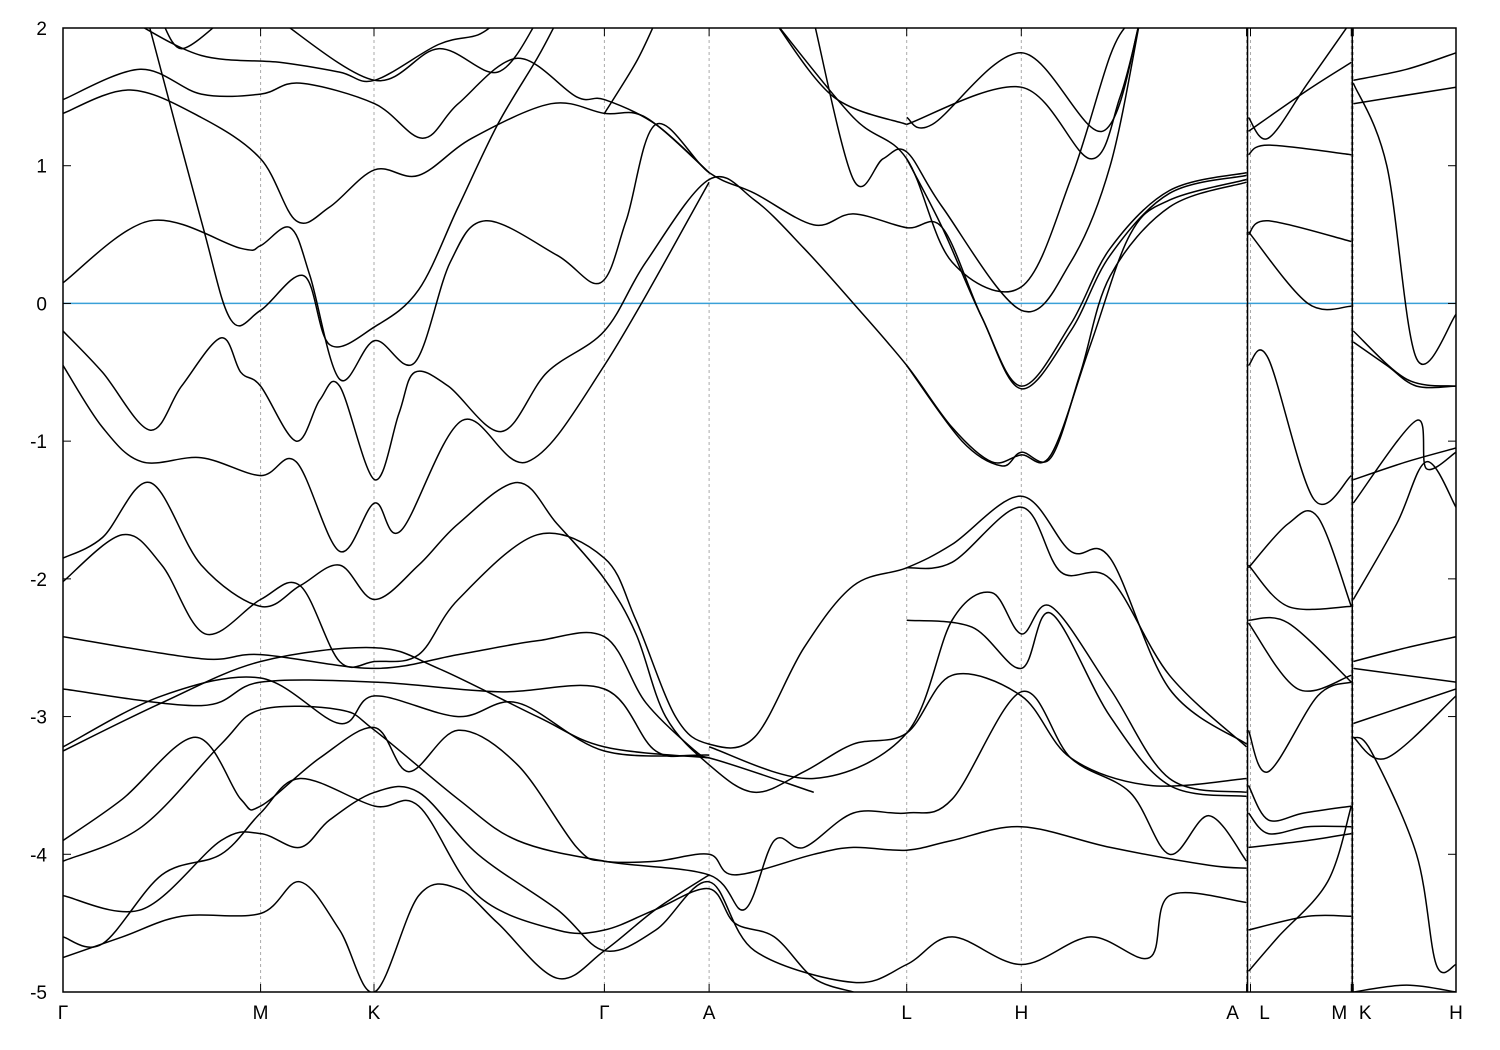 The height and width of the screenshot is (1050, 1500). I want to click on y-tick-label: -2, so click(38, 580).